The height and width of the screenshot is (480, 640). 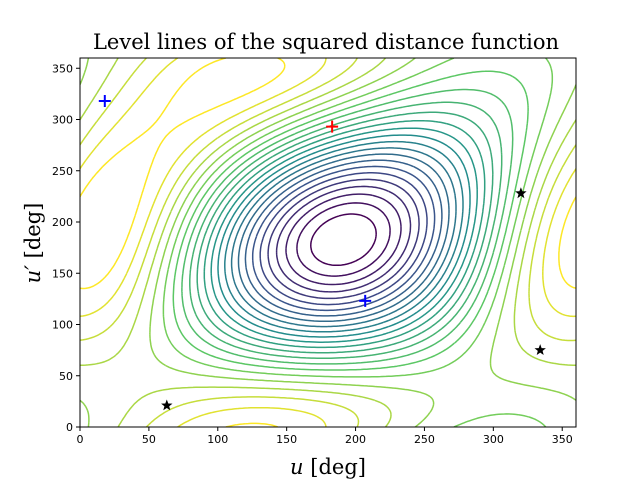 What do you see at coordinates (62, 120) in the screenshot?
I see `y-tick-label: 300` at bounding box center [62, 120].